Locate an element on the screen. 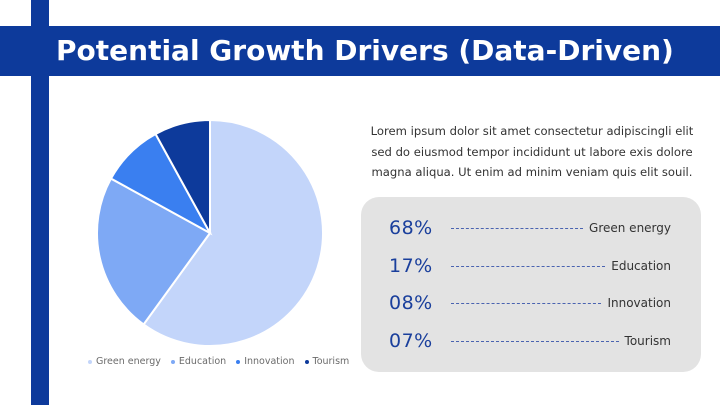 This screenshot has height=405, width=720. left-accent-bar is located at coordinates (40, 202).